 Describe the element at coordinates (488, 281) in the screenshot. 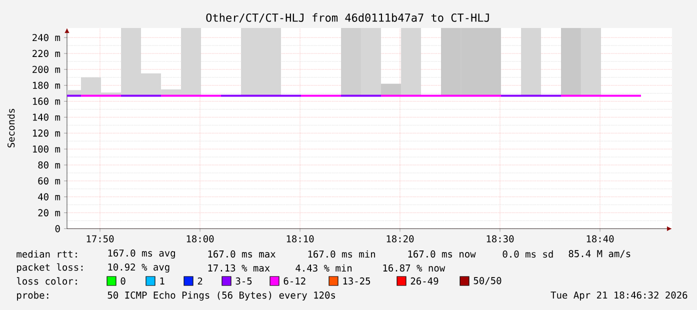

I see `legend-label: 50/50` at that location.